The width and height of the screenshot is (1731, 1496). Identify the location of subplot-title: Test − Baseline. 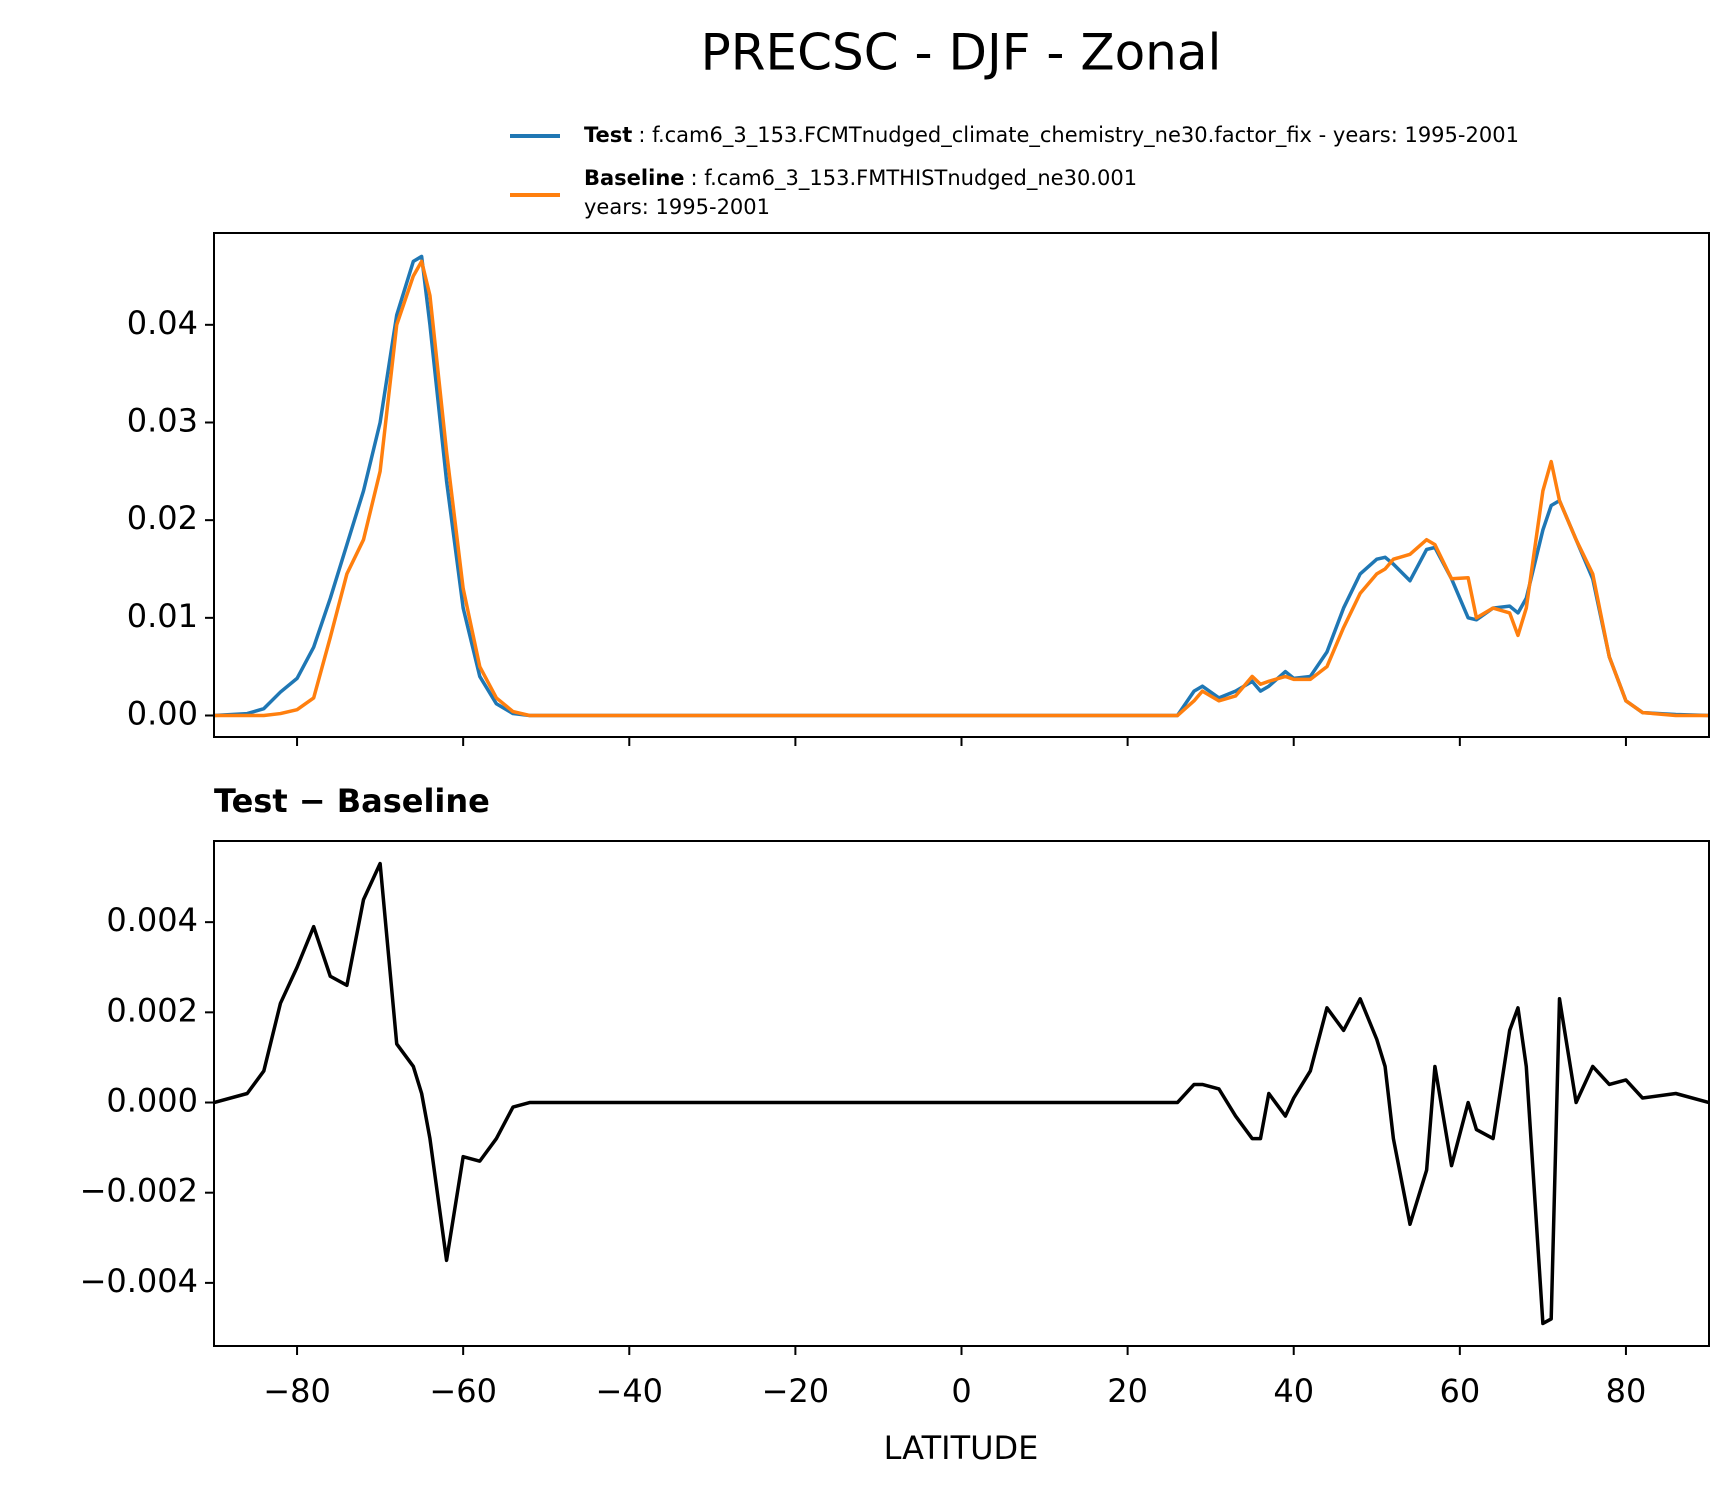
(352, 801).